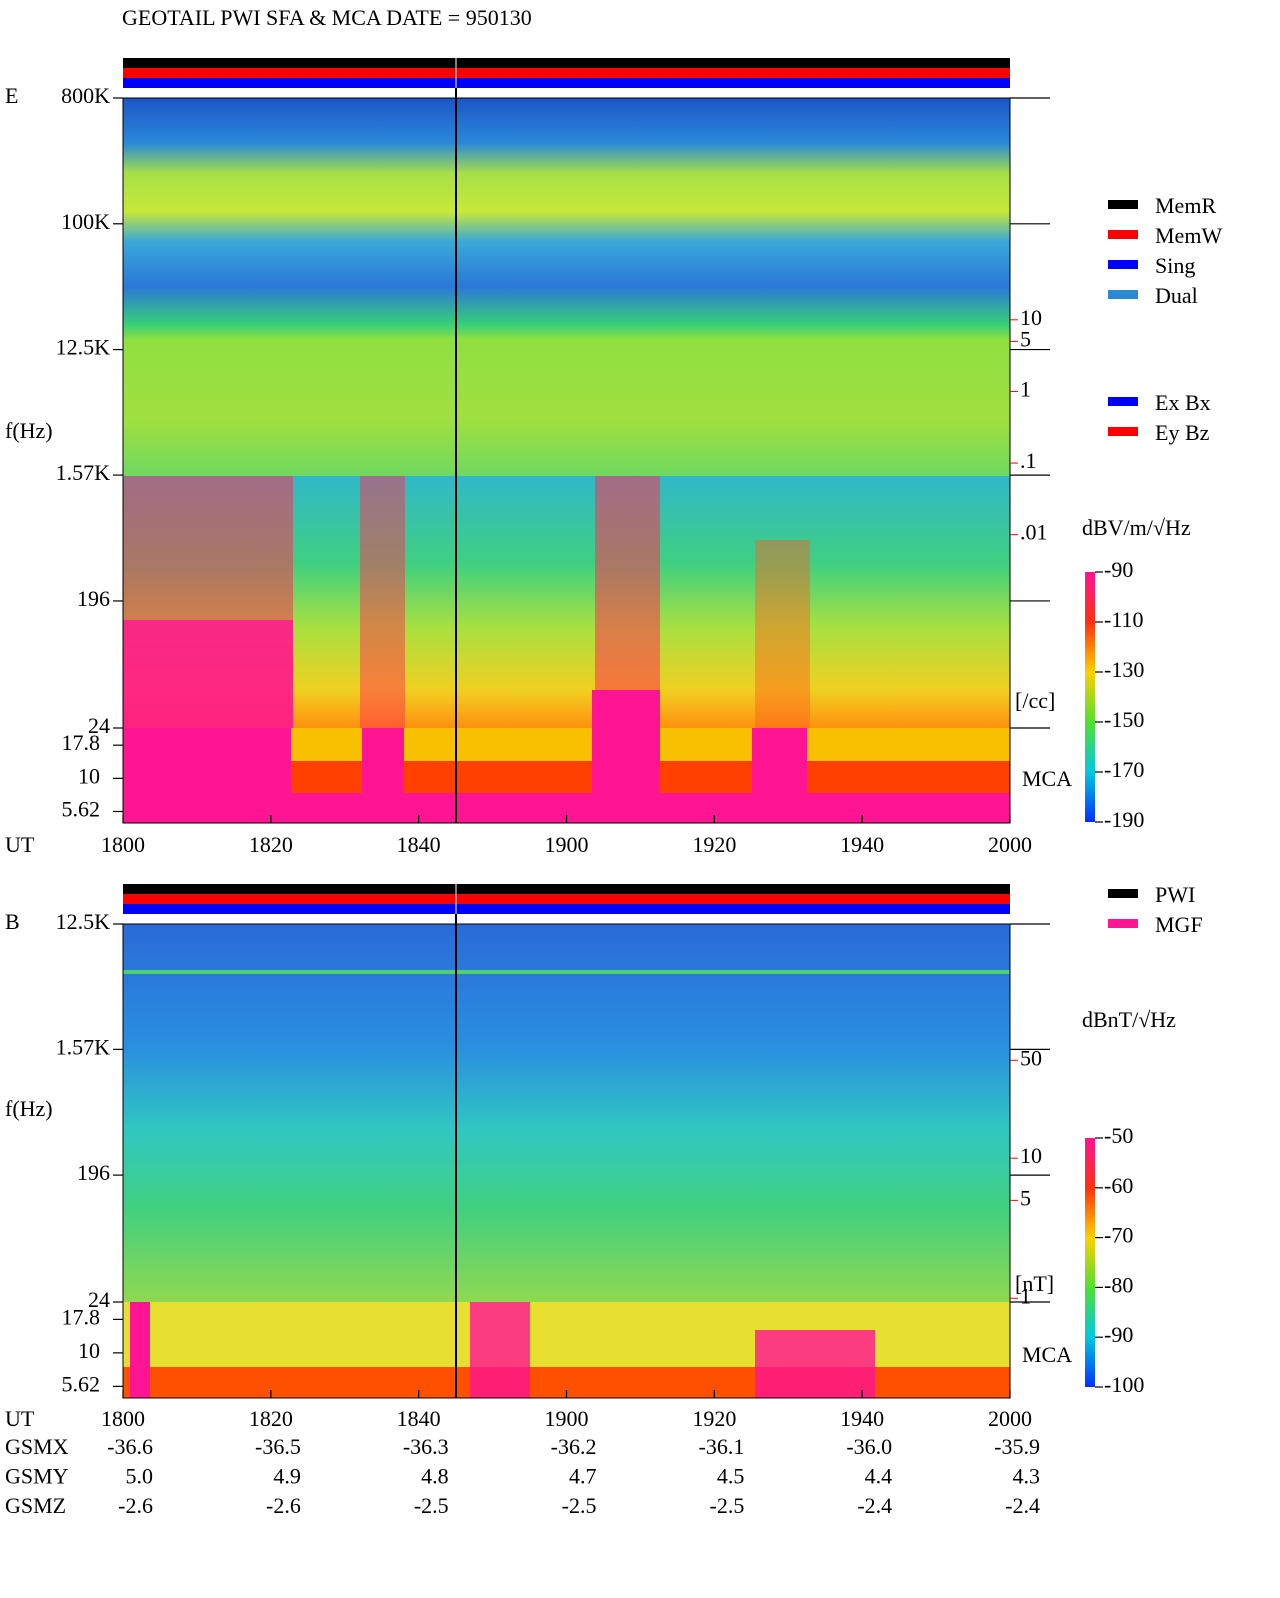 This screenshot has height=1598, width=1280. What do you see at coordinates (1034, 1283) in the screenshot?
I see `y2-axis-label: [nT]` at bounding box center [1034, 1283].